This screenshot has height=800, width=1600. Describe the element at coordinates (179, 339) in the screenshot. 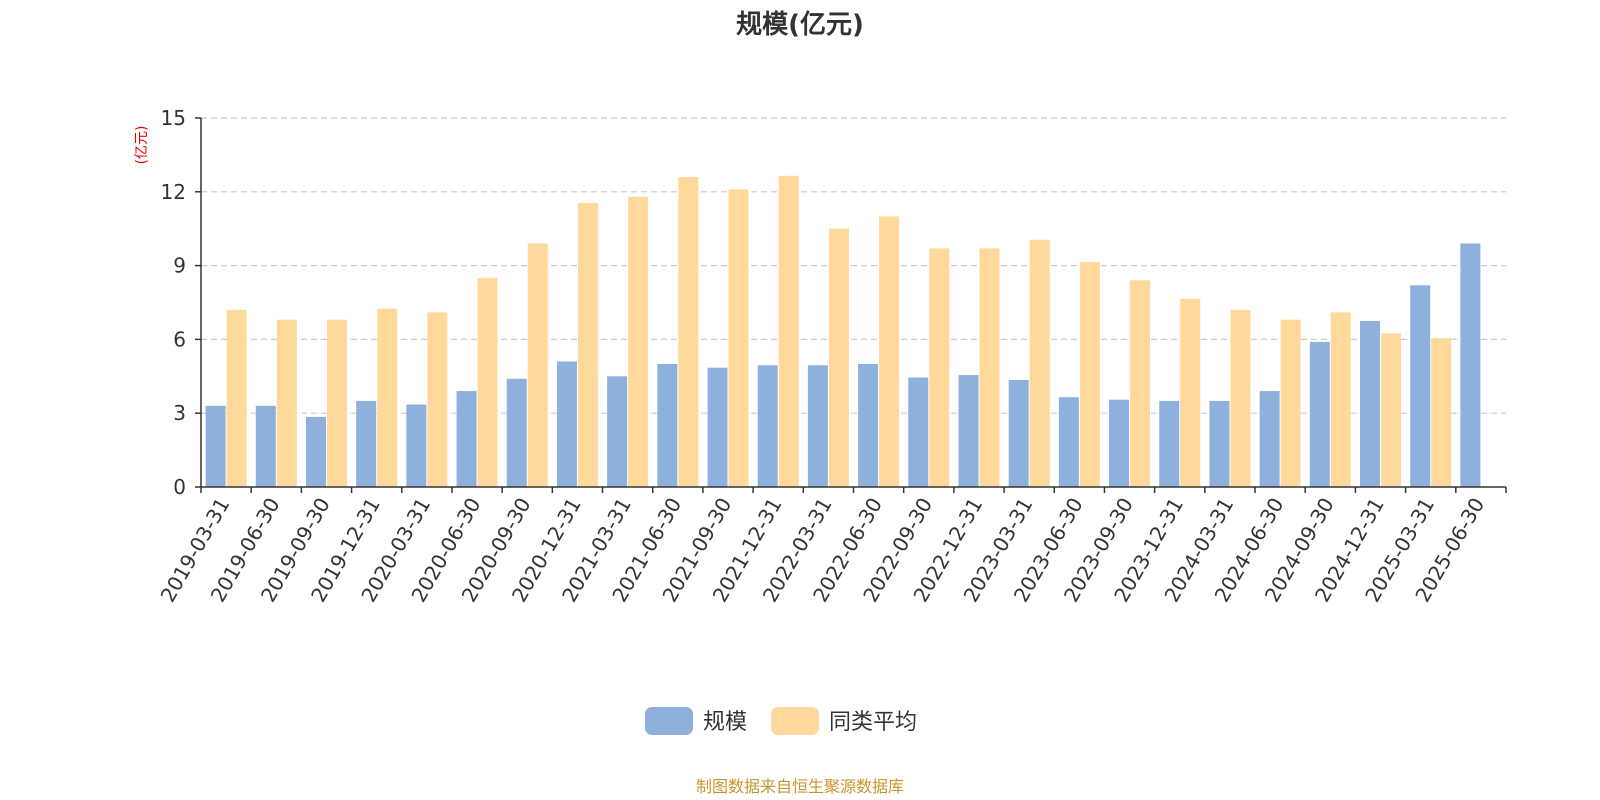

I see `y-tick-label: 6` at that location.